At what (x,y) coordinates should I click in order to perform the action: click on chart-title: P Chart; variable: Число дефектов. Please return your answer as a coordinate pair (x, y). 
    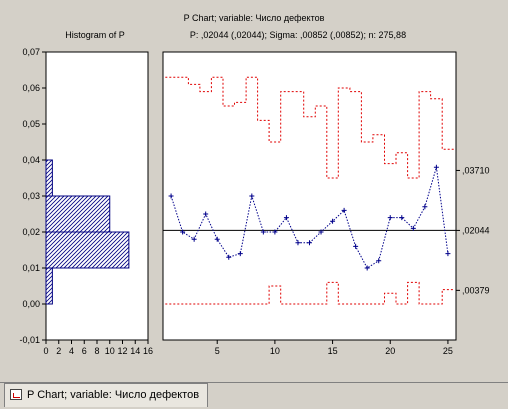
    Looking at the image, I should click on (254, 18).